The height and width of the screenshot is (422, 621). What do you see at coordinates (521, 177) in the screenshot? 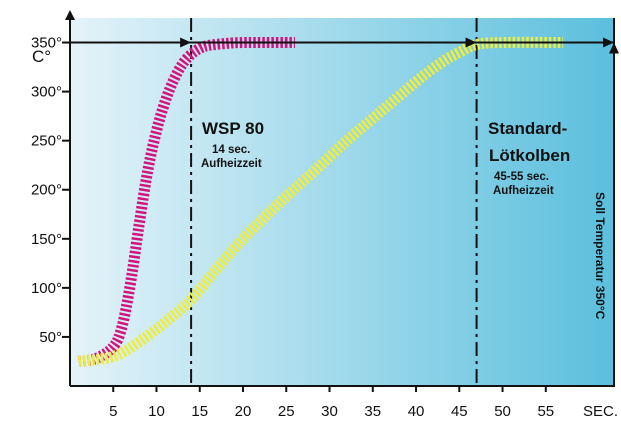
I see `standard-time: 45-55 sec.` at bounding box center [521, 177].